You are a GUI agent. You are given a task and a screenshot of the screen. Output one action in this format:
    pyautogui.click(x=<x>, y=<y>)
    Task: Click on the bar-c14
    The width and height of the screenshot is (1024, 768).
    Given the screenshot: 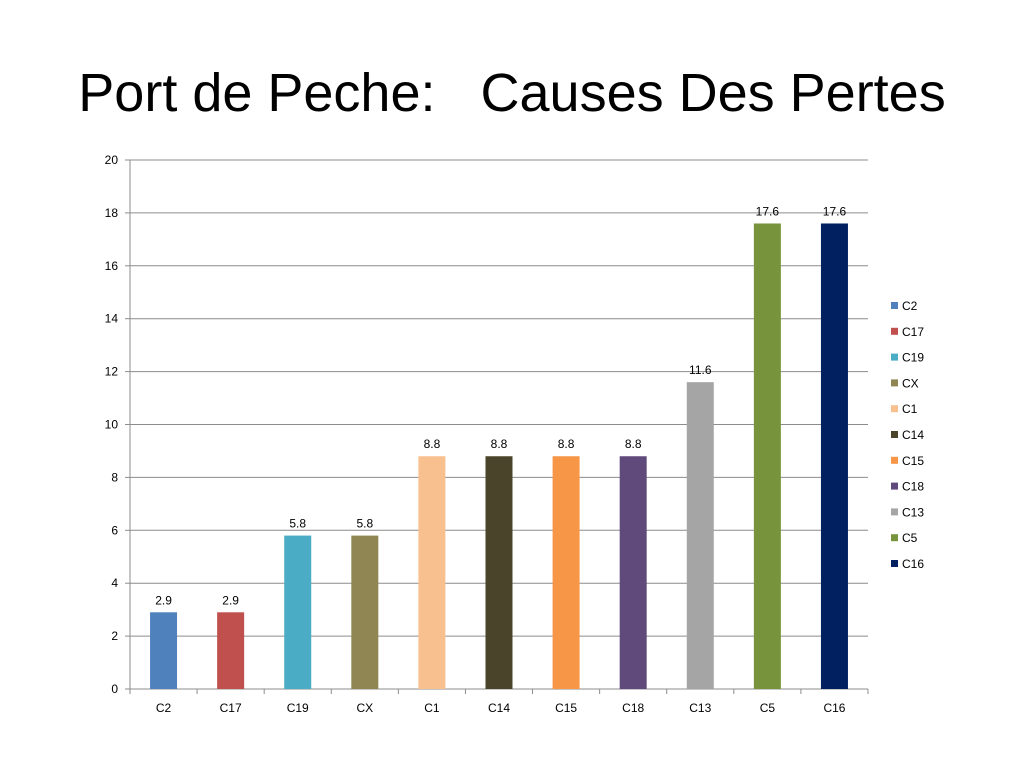 What is the action you would take?
    pyautogui.click(x=499, y=572)
    